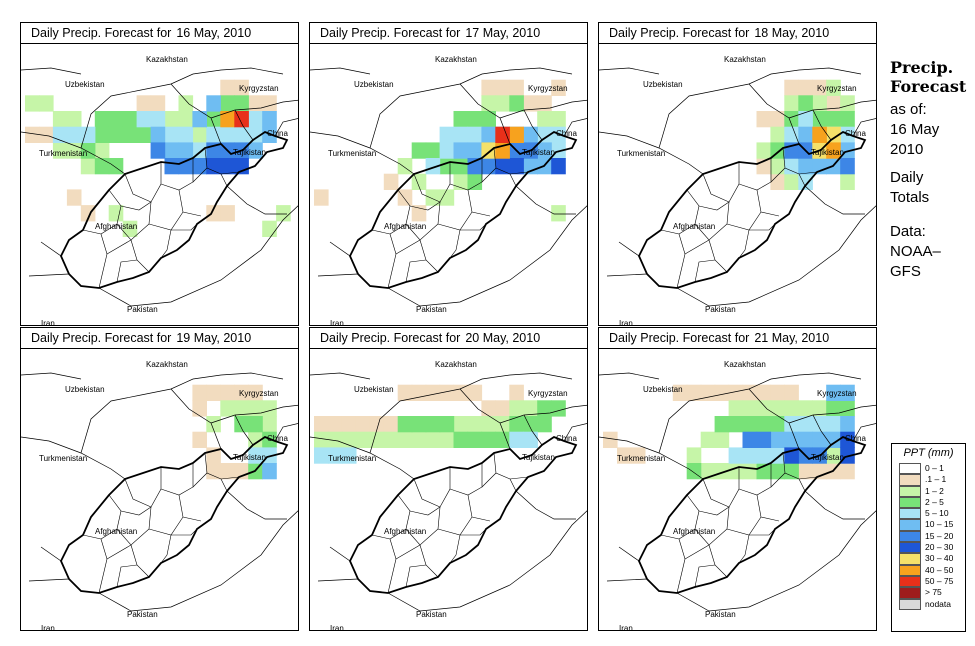 This screenshot has height=646, width=975. What do you see at coordinates (694, 226) in the screenshot?
I see `place-label-afghanistan: Afghanistan` at bounding box center [694, 226].